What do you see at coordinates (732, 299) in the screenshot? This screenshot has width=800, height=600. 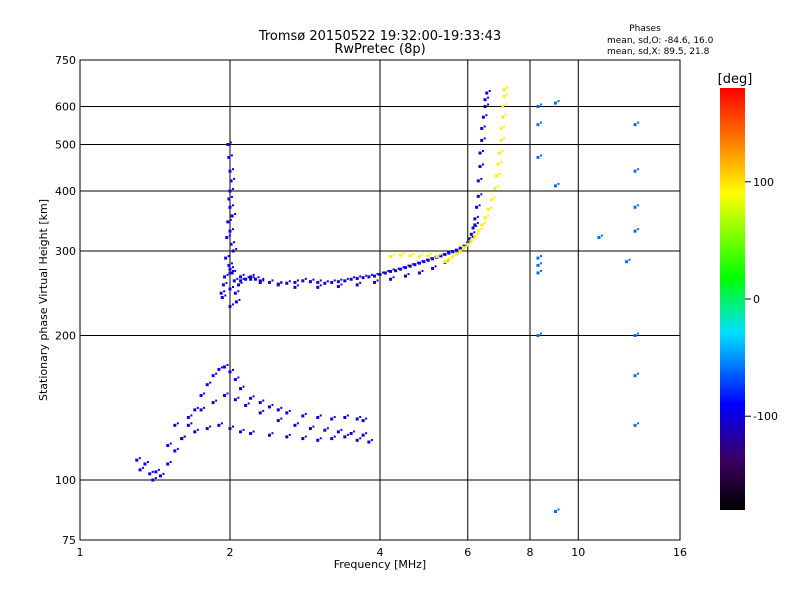 I see `colorbar` at bounding box center [732, 299].